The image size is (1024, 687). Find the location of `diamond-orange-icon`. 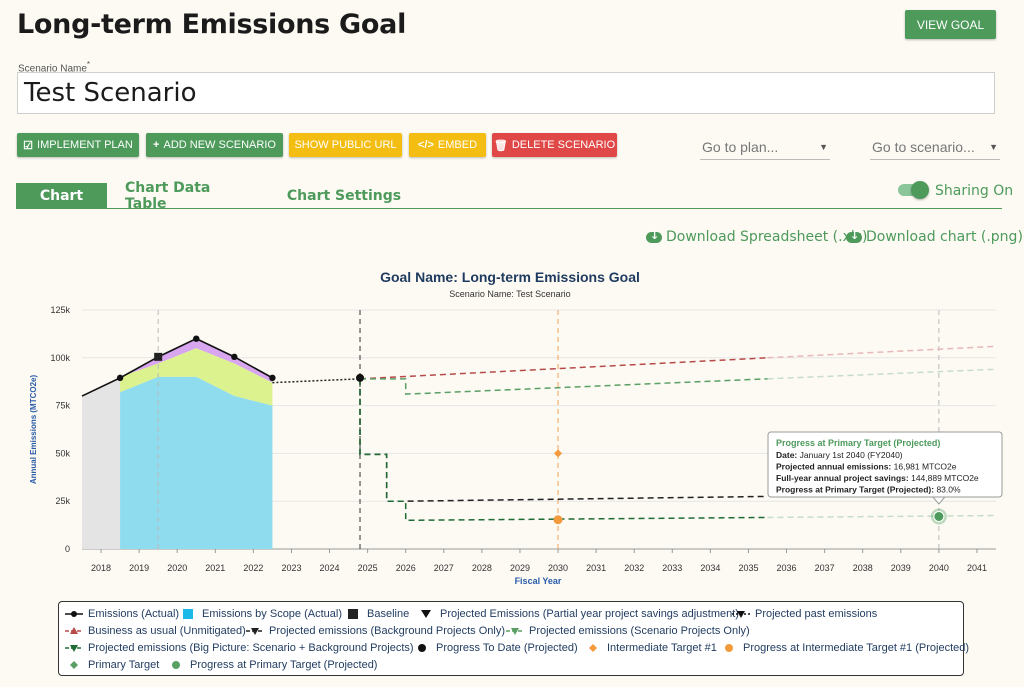

diamond-orange-icon is located at coordinates (593, 648).